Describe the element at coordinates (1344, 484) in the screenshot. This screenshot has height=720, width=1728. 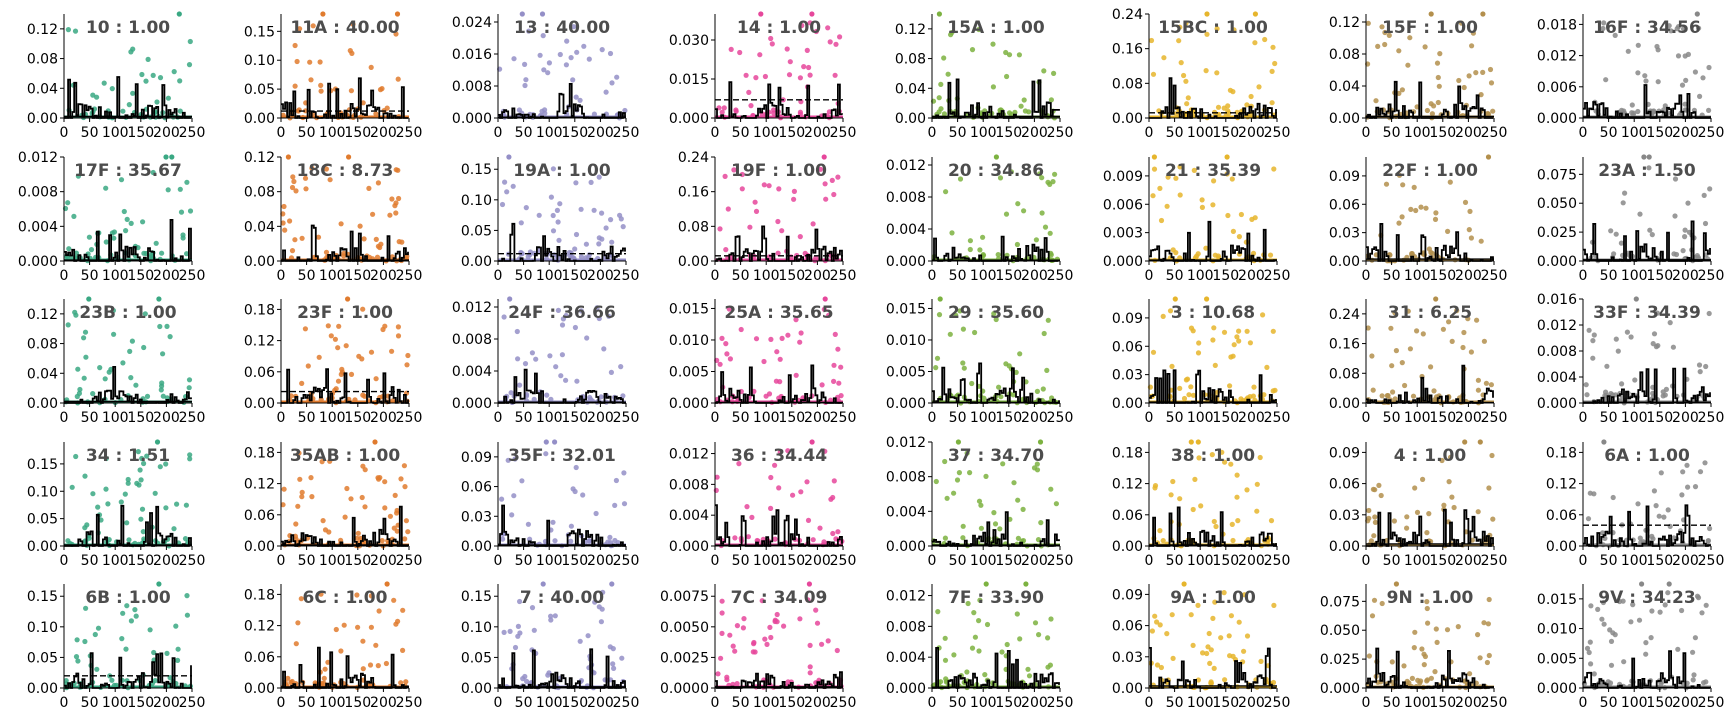
I see `y-tick-label: 0.06` at that location.